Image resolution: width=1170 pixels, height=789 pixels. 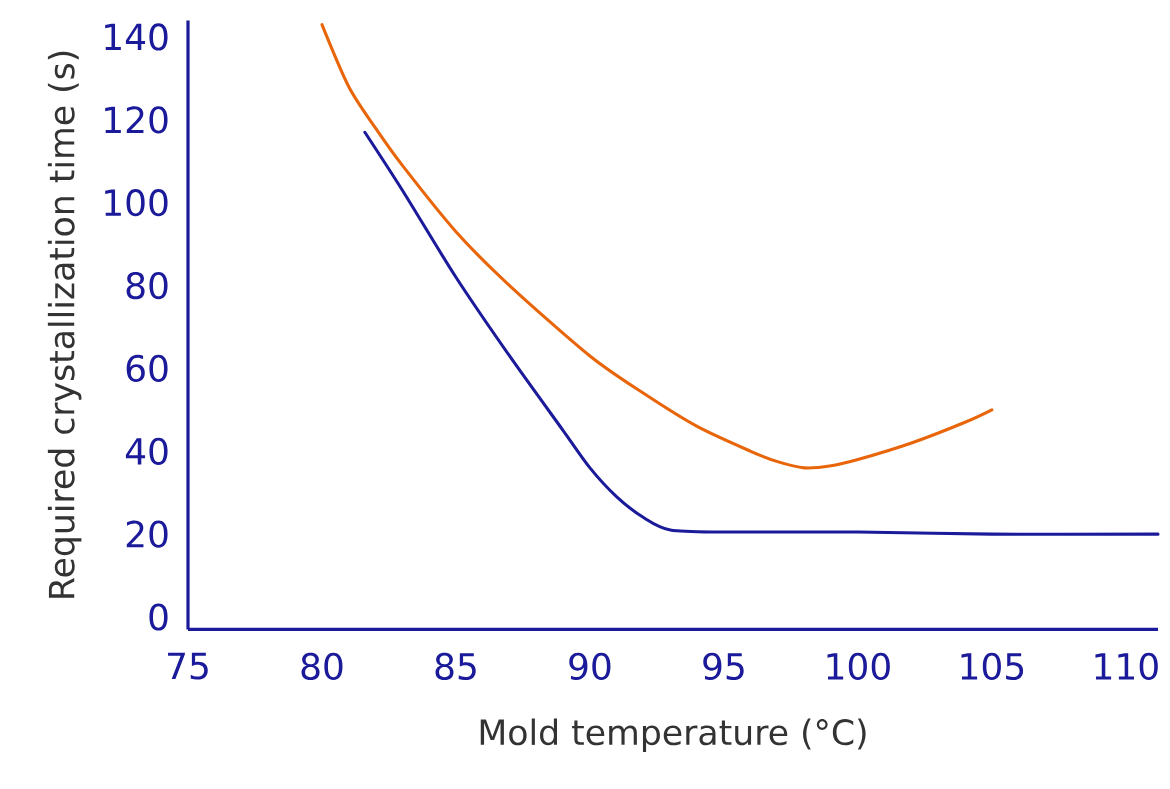 What do you see at coordinates (723, 666) in the screenshot?
I see `x-tick-label: 95` at bounding box center [723, 666].